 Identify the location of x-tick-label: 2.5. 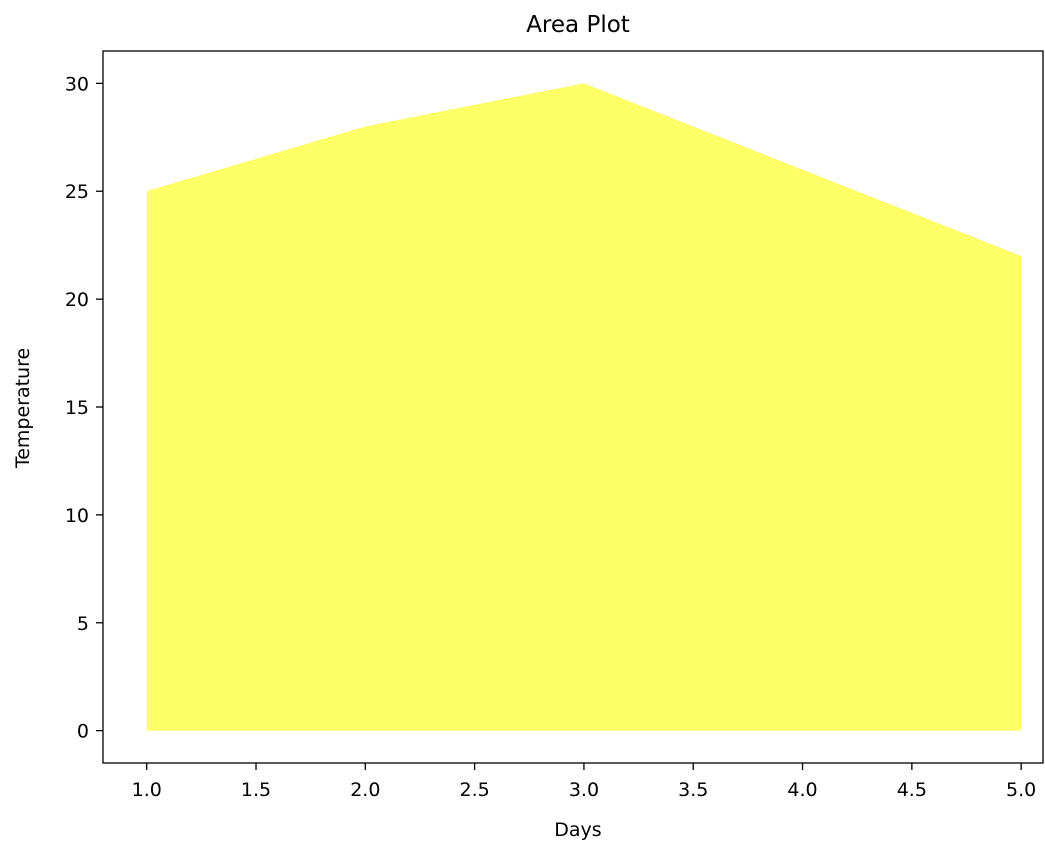
(475, 790).